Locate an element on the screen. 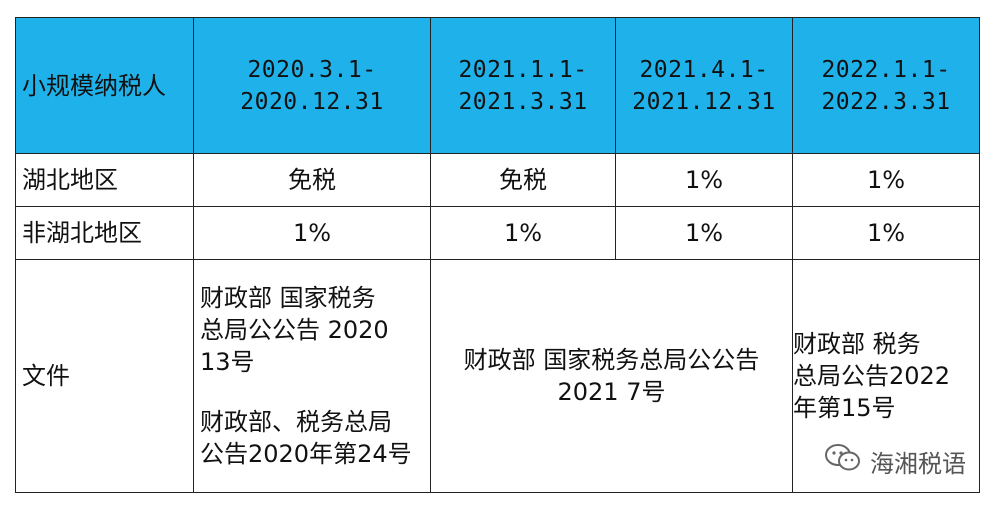 The width and height of the screenshot is (1001, 507). wechat-icon is located at coordinates (843, 461).